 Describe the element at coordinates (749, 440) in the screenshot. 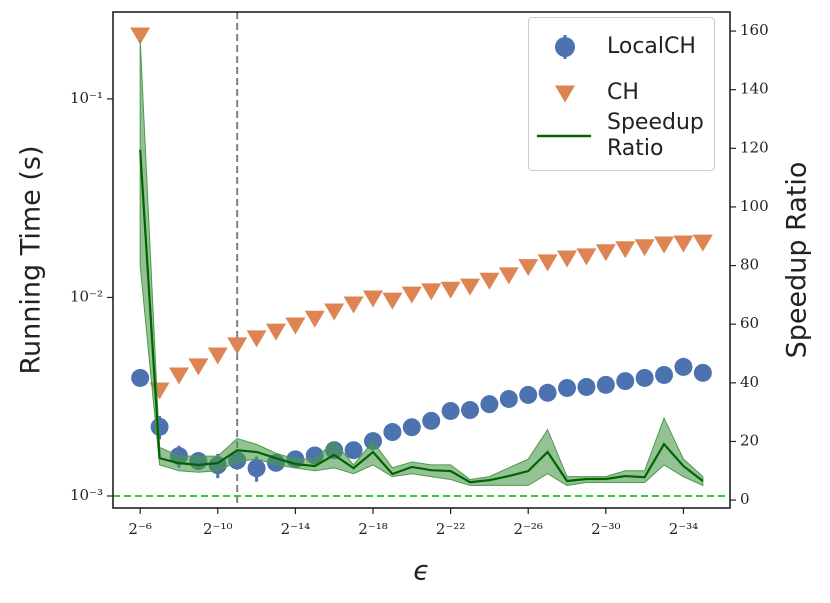

I see `y2-tick-label: 20` at that location.